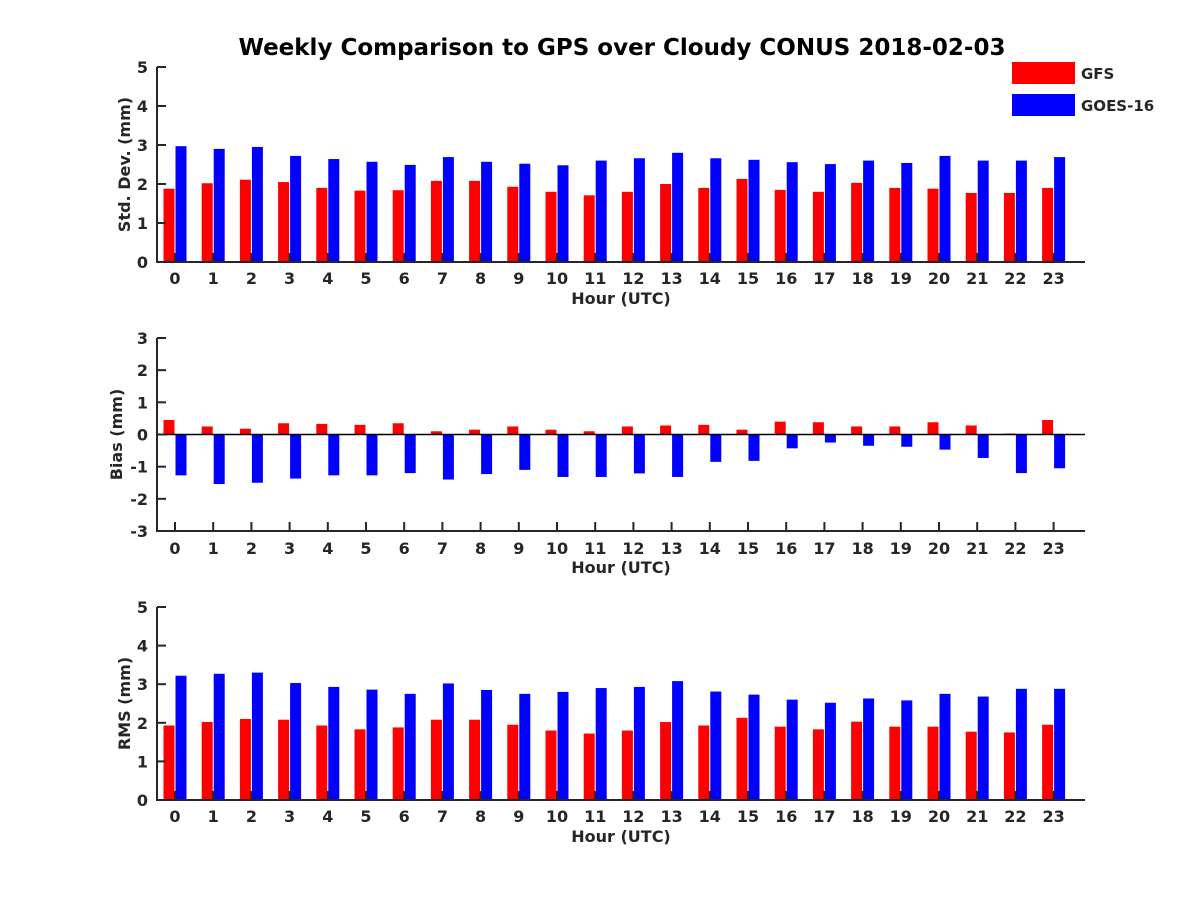 The width and height of the screenshot is (1200, 900). Describe the element at coordinates (327, 548) in the screenshot. I see `x-tick-label: 4` at that location.